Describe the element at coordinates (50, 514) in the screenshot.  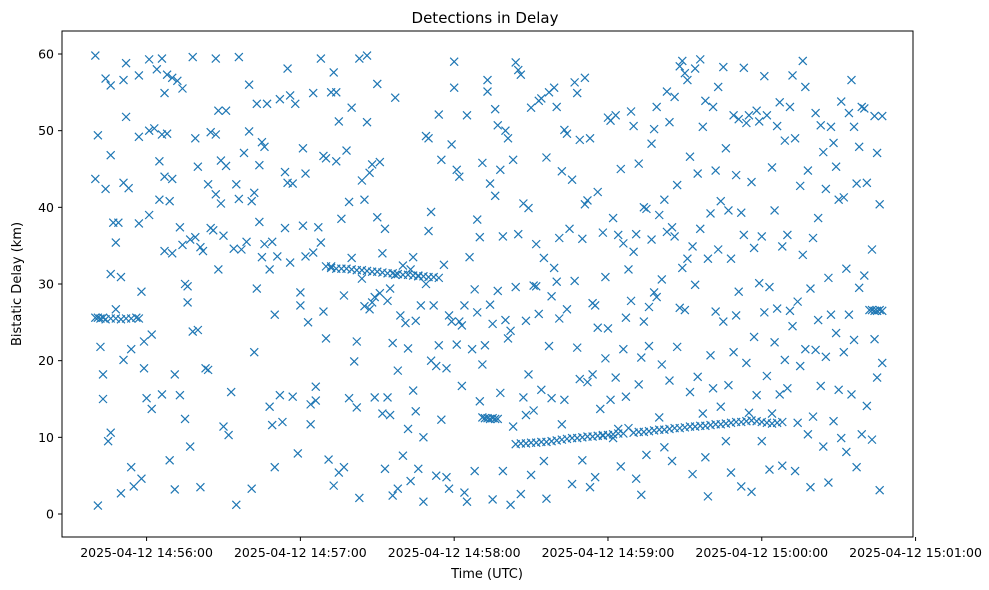
I see `y-tick-label: 0` at that location.